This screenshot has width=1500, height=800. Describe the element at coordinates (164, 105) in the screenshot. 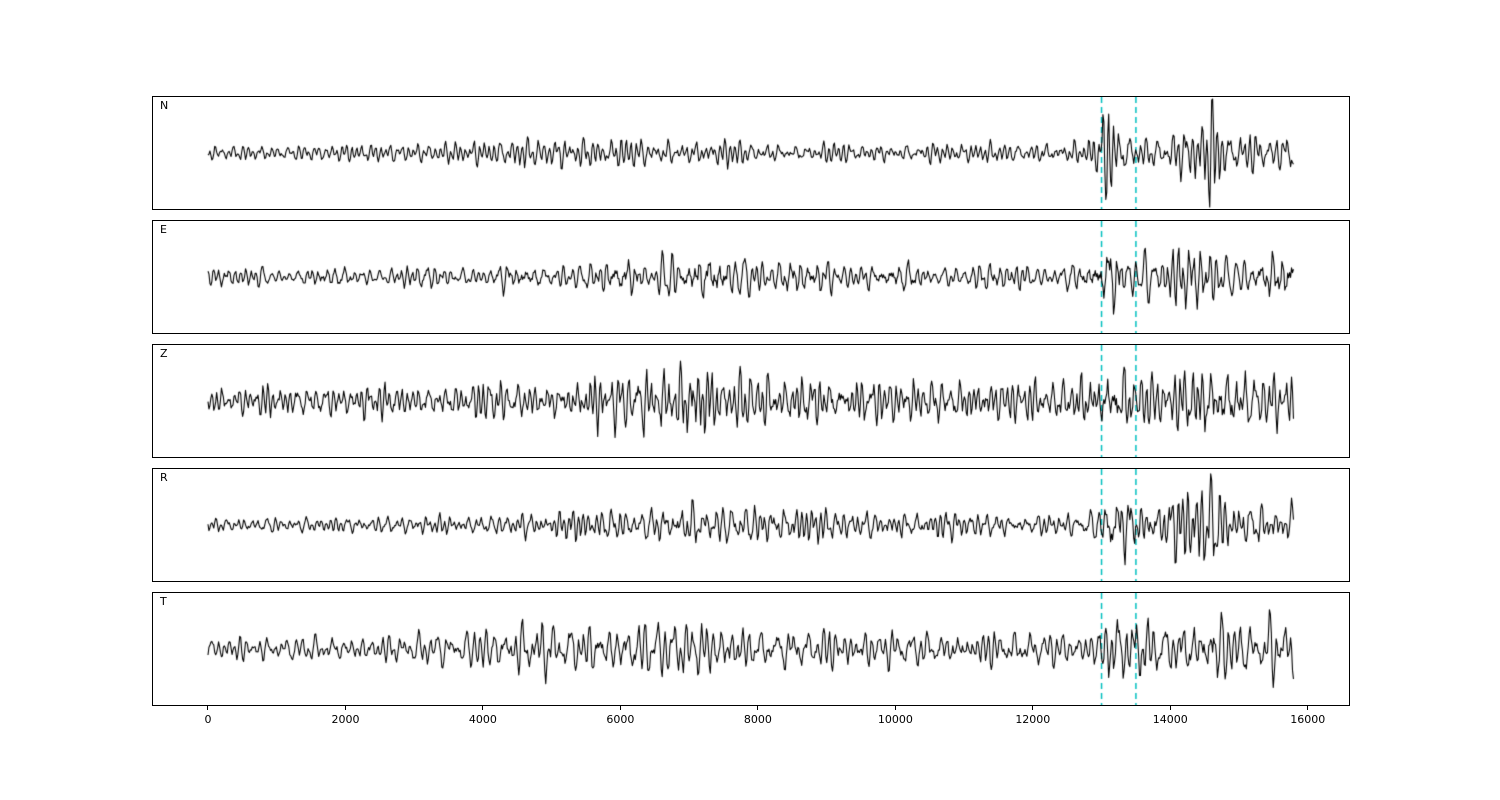

I see `panel-label-n: N` at that location.